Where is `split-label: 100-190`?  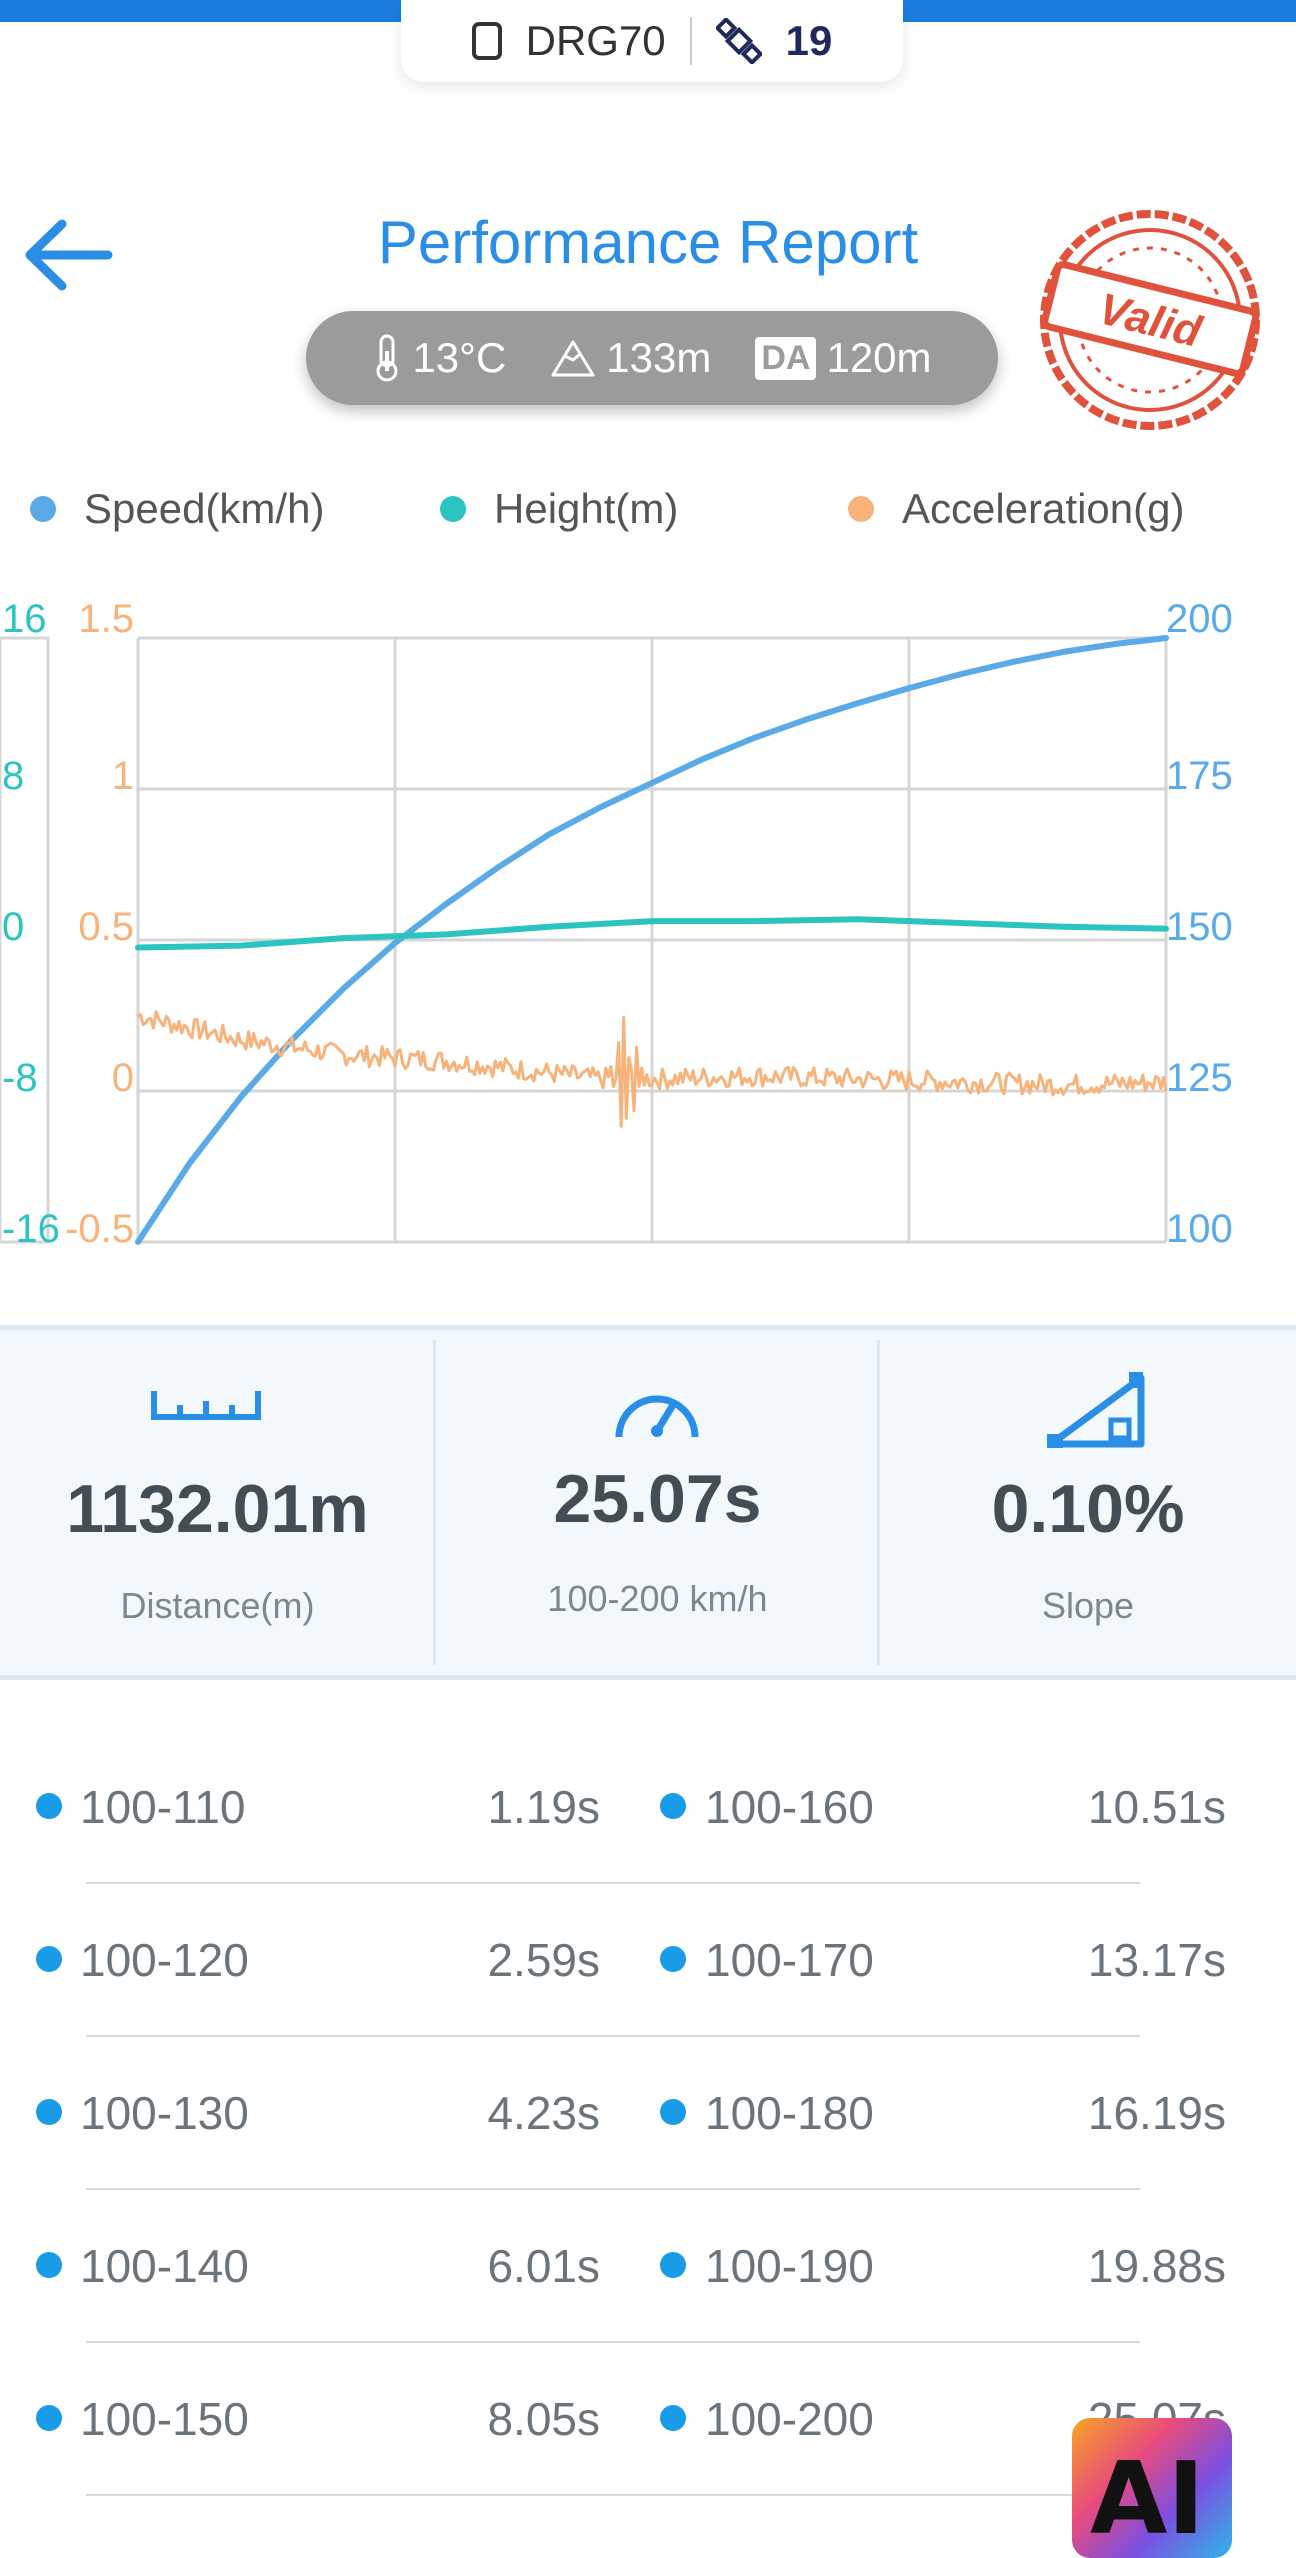 split-label: 100-190 is located at coordinates (789, 2266).